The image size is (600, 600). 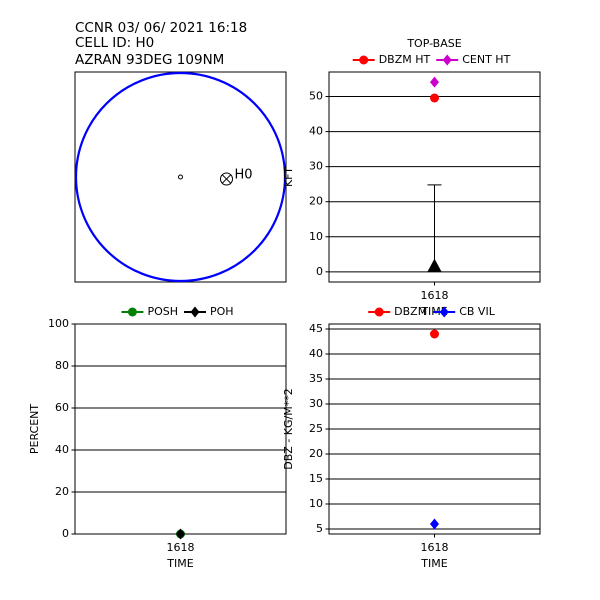 I want to click on y-tick-label: 5, so click(x=319, y=528).